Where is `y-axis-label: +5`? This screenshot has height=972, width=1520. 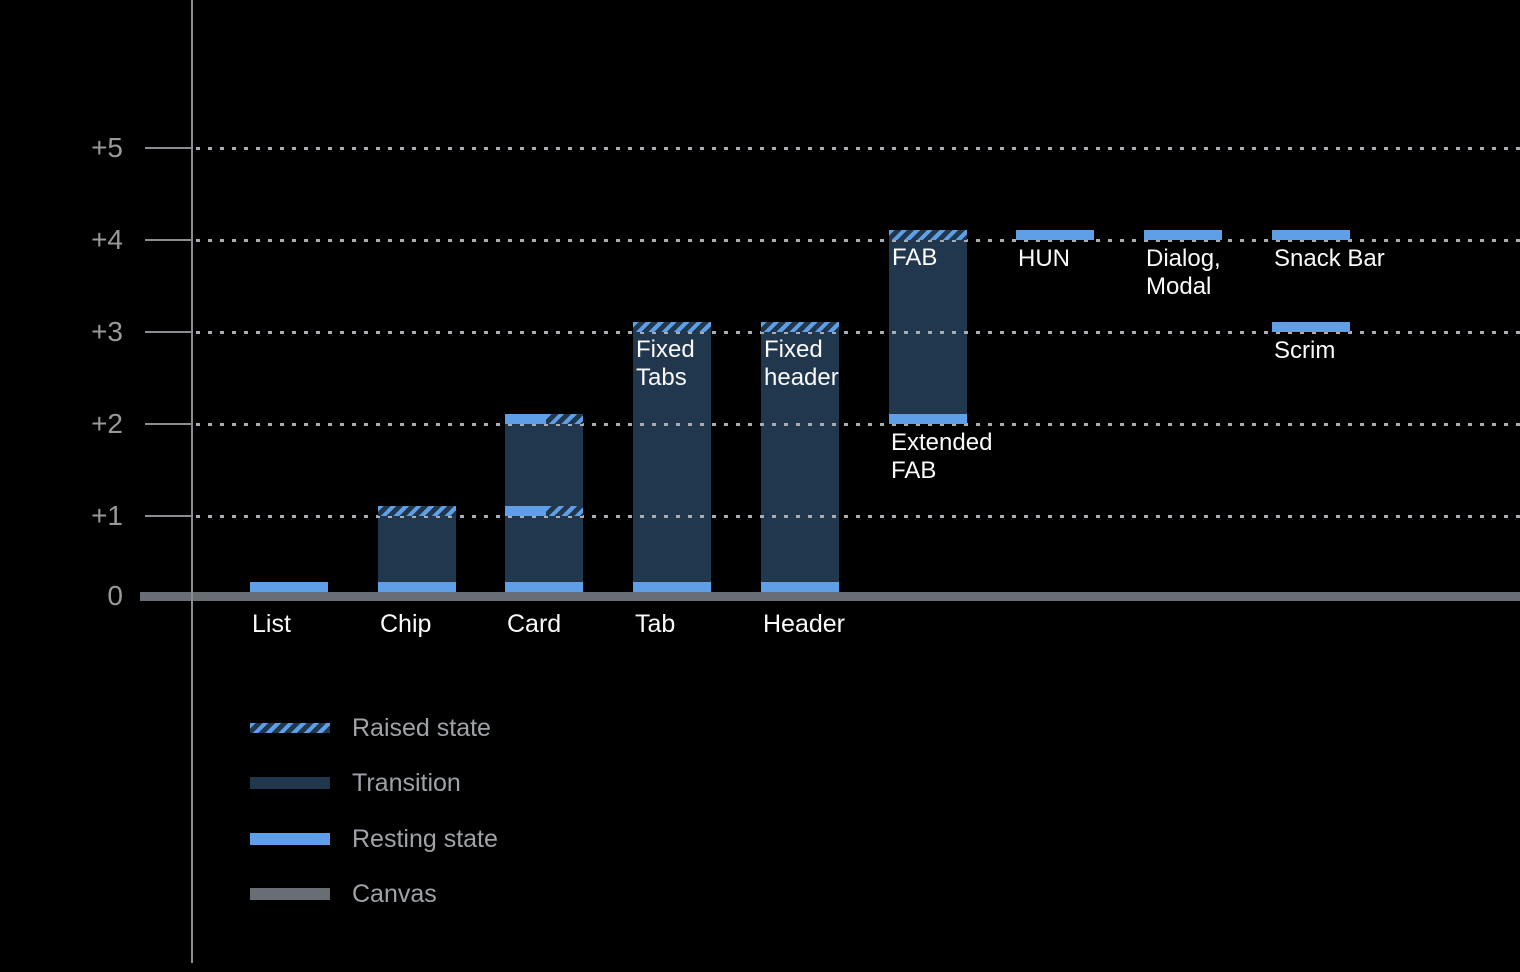 y-axis-label: +5 is located at coordinates (107, 147).